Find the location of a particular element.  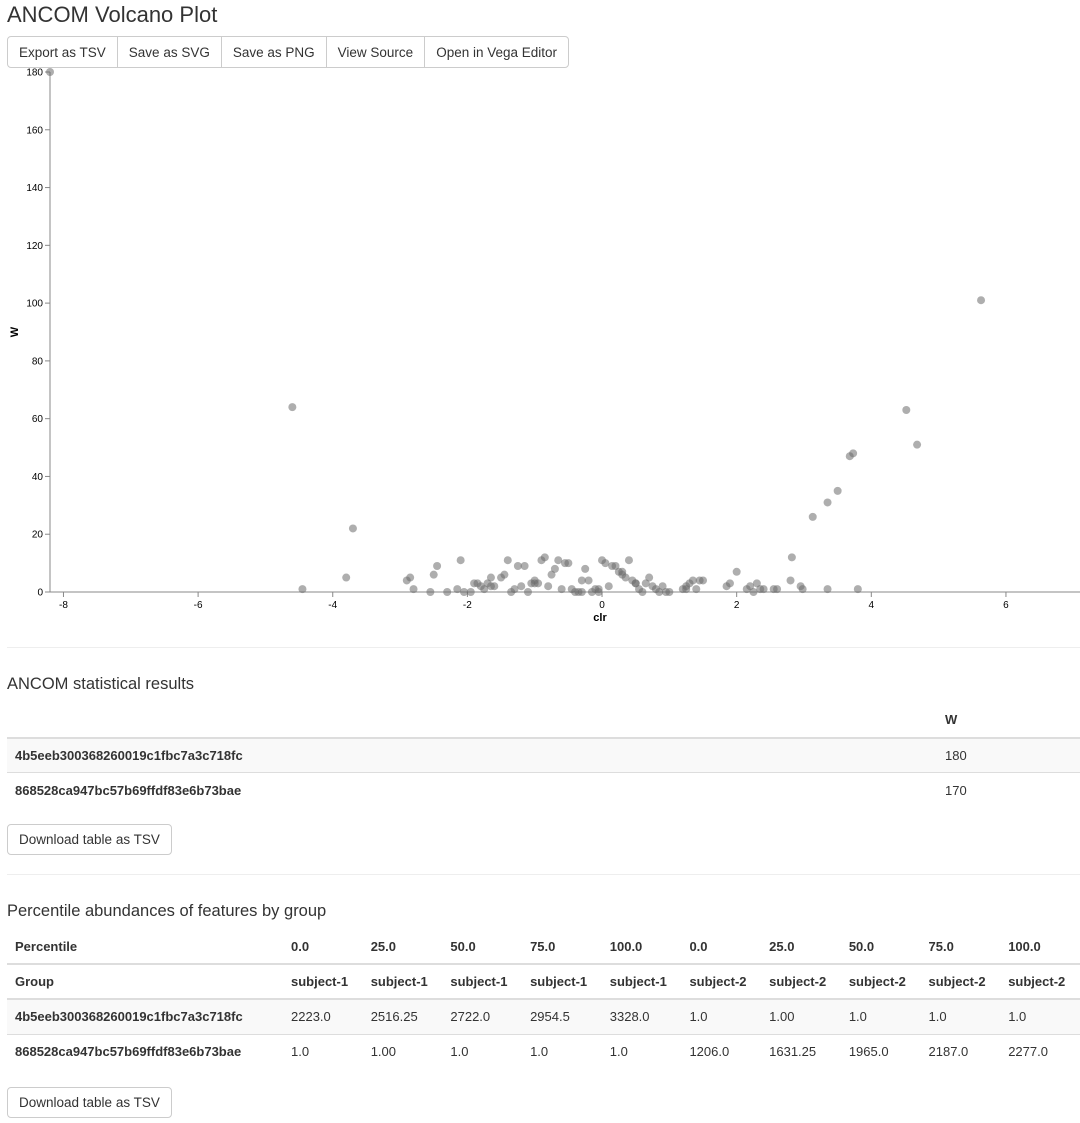

x-tick-label: 6 is located at coordinates (1006, 605).